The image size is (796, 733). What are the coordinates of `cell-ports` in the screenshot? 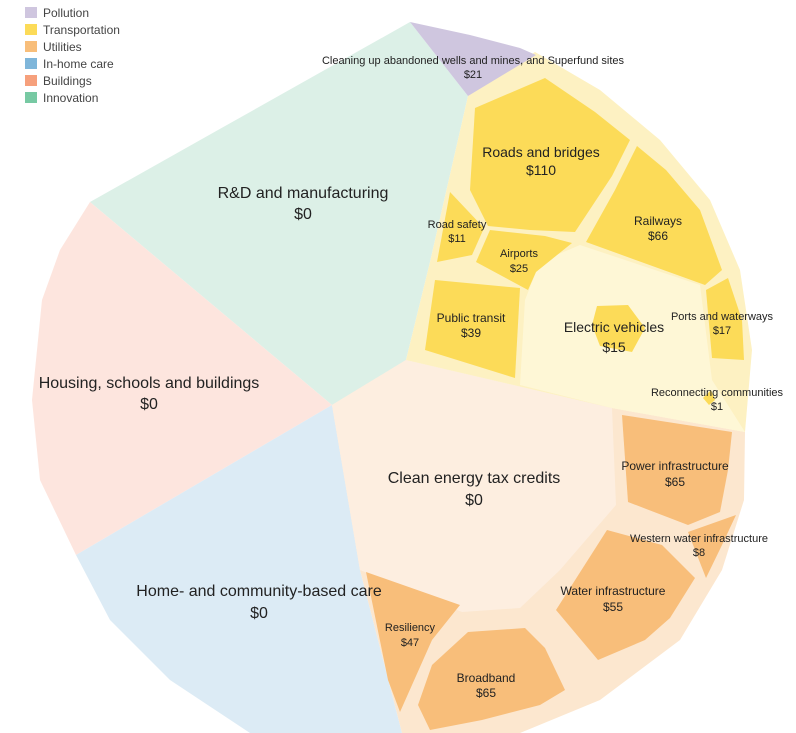 It's located at (725, 319).